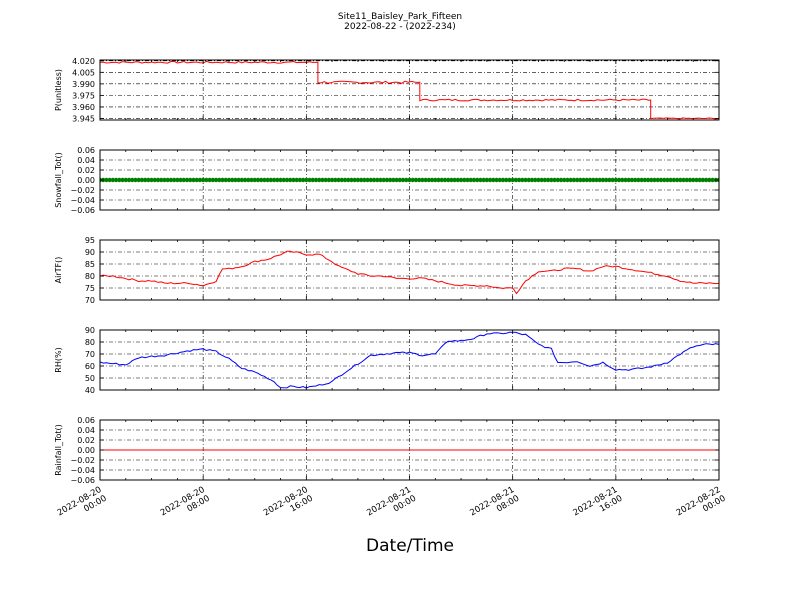 This screenshot has width=800, height=604. I want to click on y-tick-label: 90, so click(90, 252).